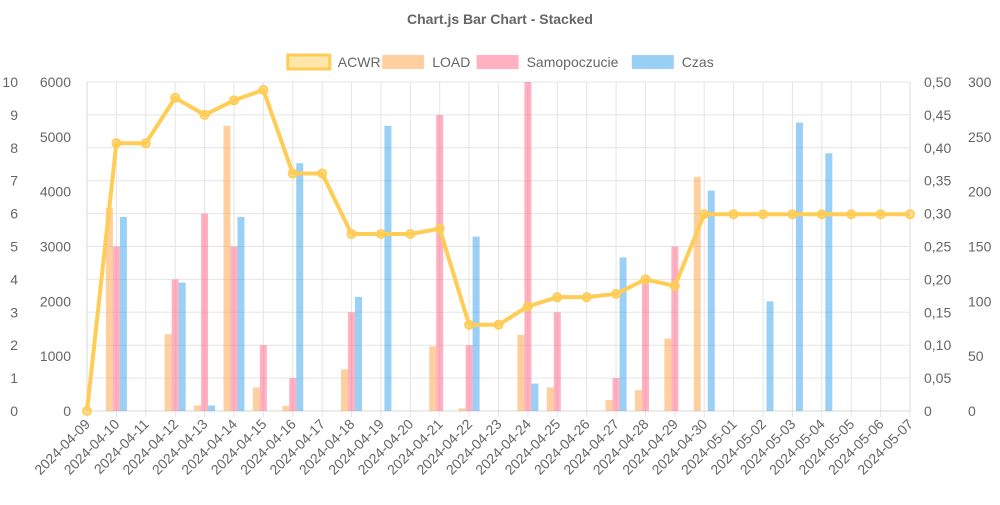 The image size is (1000, 505). I want to click on y-left-outer-tick-label: 7, so click(14, 181).